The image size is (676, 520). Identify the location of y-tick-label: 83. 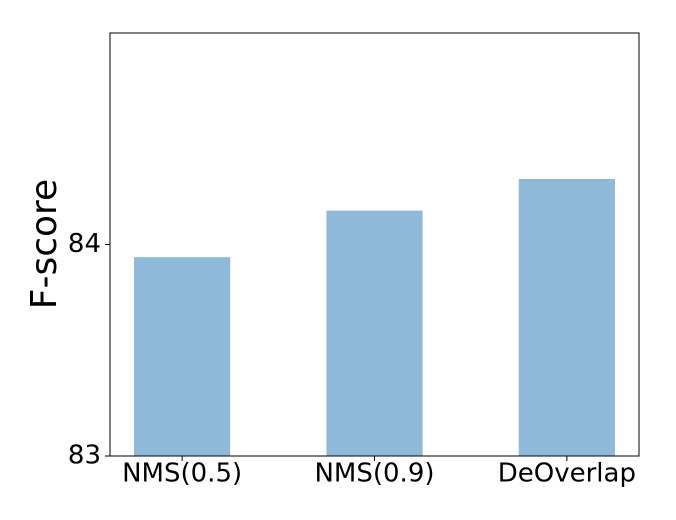
(84, 456).